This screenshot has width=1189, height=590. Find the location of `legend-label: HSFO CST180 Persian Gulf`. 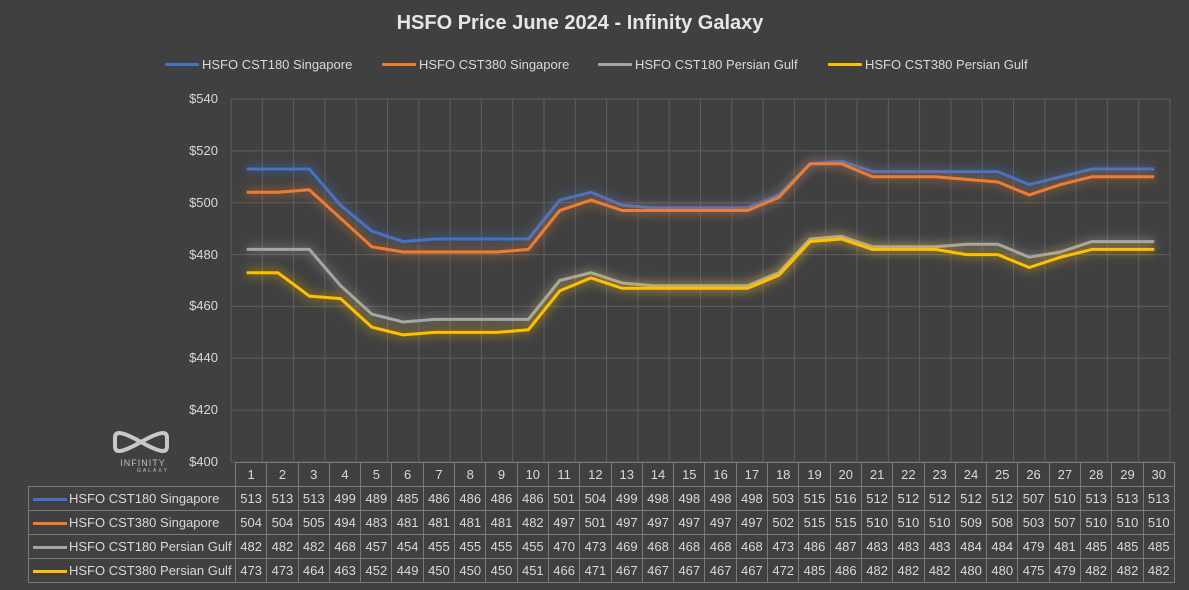

legend-label: HSFO CST180 Persian Gulf is located at coordinates (716, 64).